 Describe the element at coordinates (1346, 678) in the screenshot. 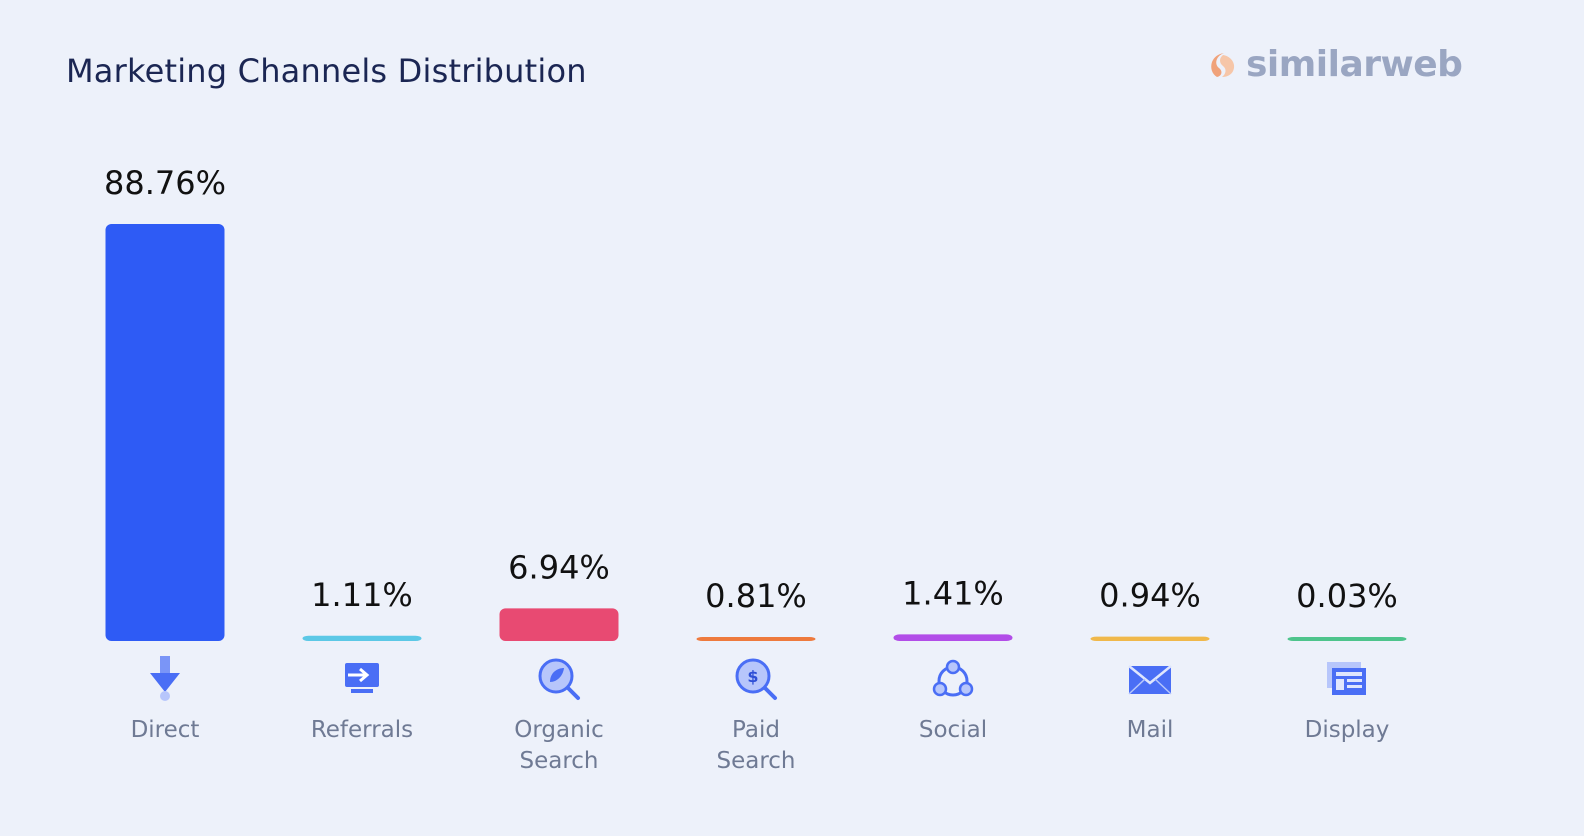

I see `display-icon` at that location.